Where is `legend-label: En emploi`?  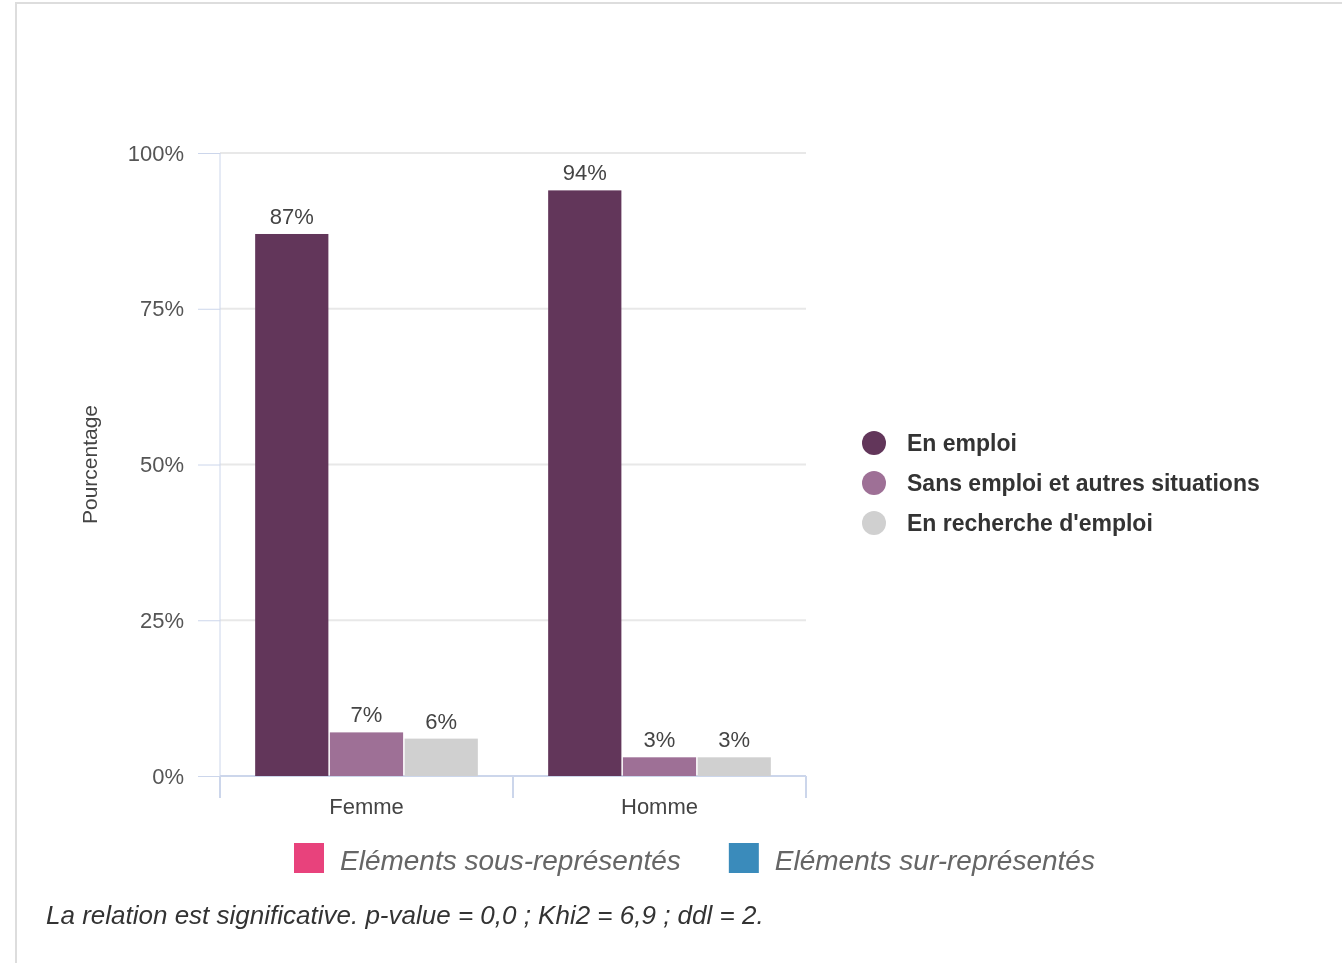 legend-label: En emploi is located at coordinates (962, 443).